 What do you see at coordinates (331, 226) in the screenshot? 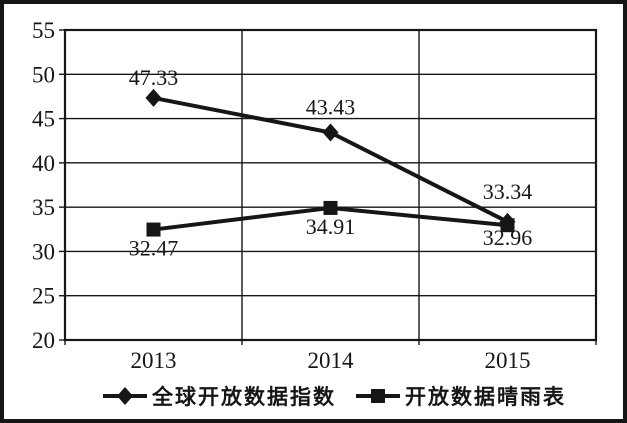
I see `data-label: 34.91` at bounding box center [331, 226].